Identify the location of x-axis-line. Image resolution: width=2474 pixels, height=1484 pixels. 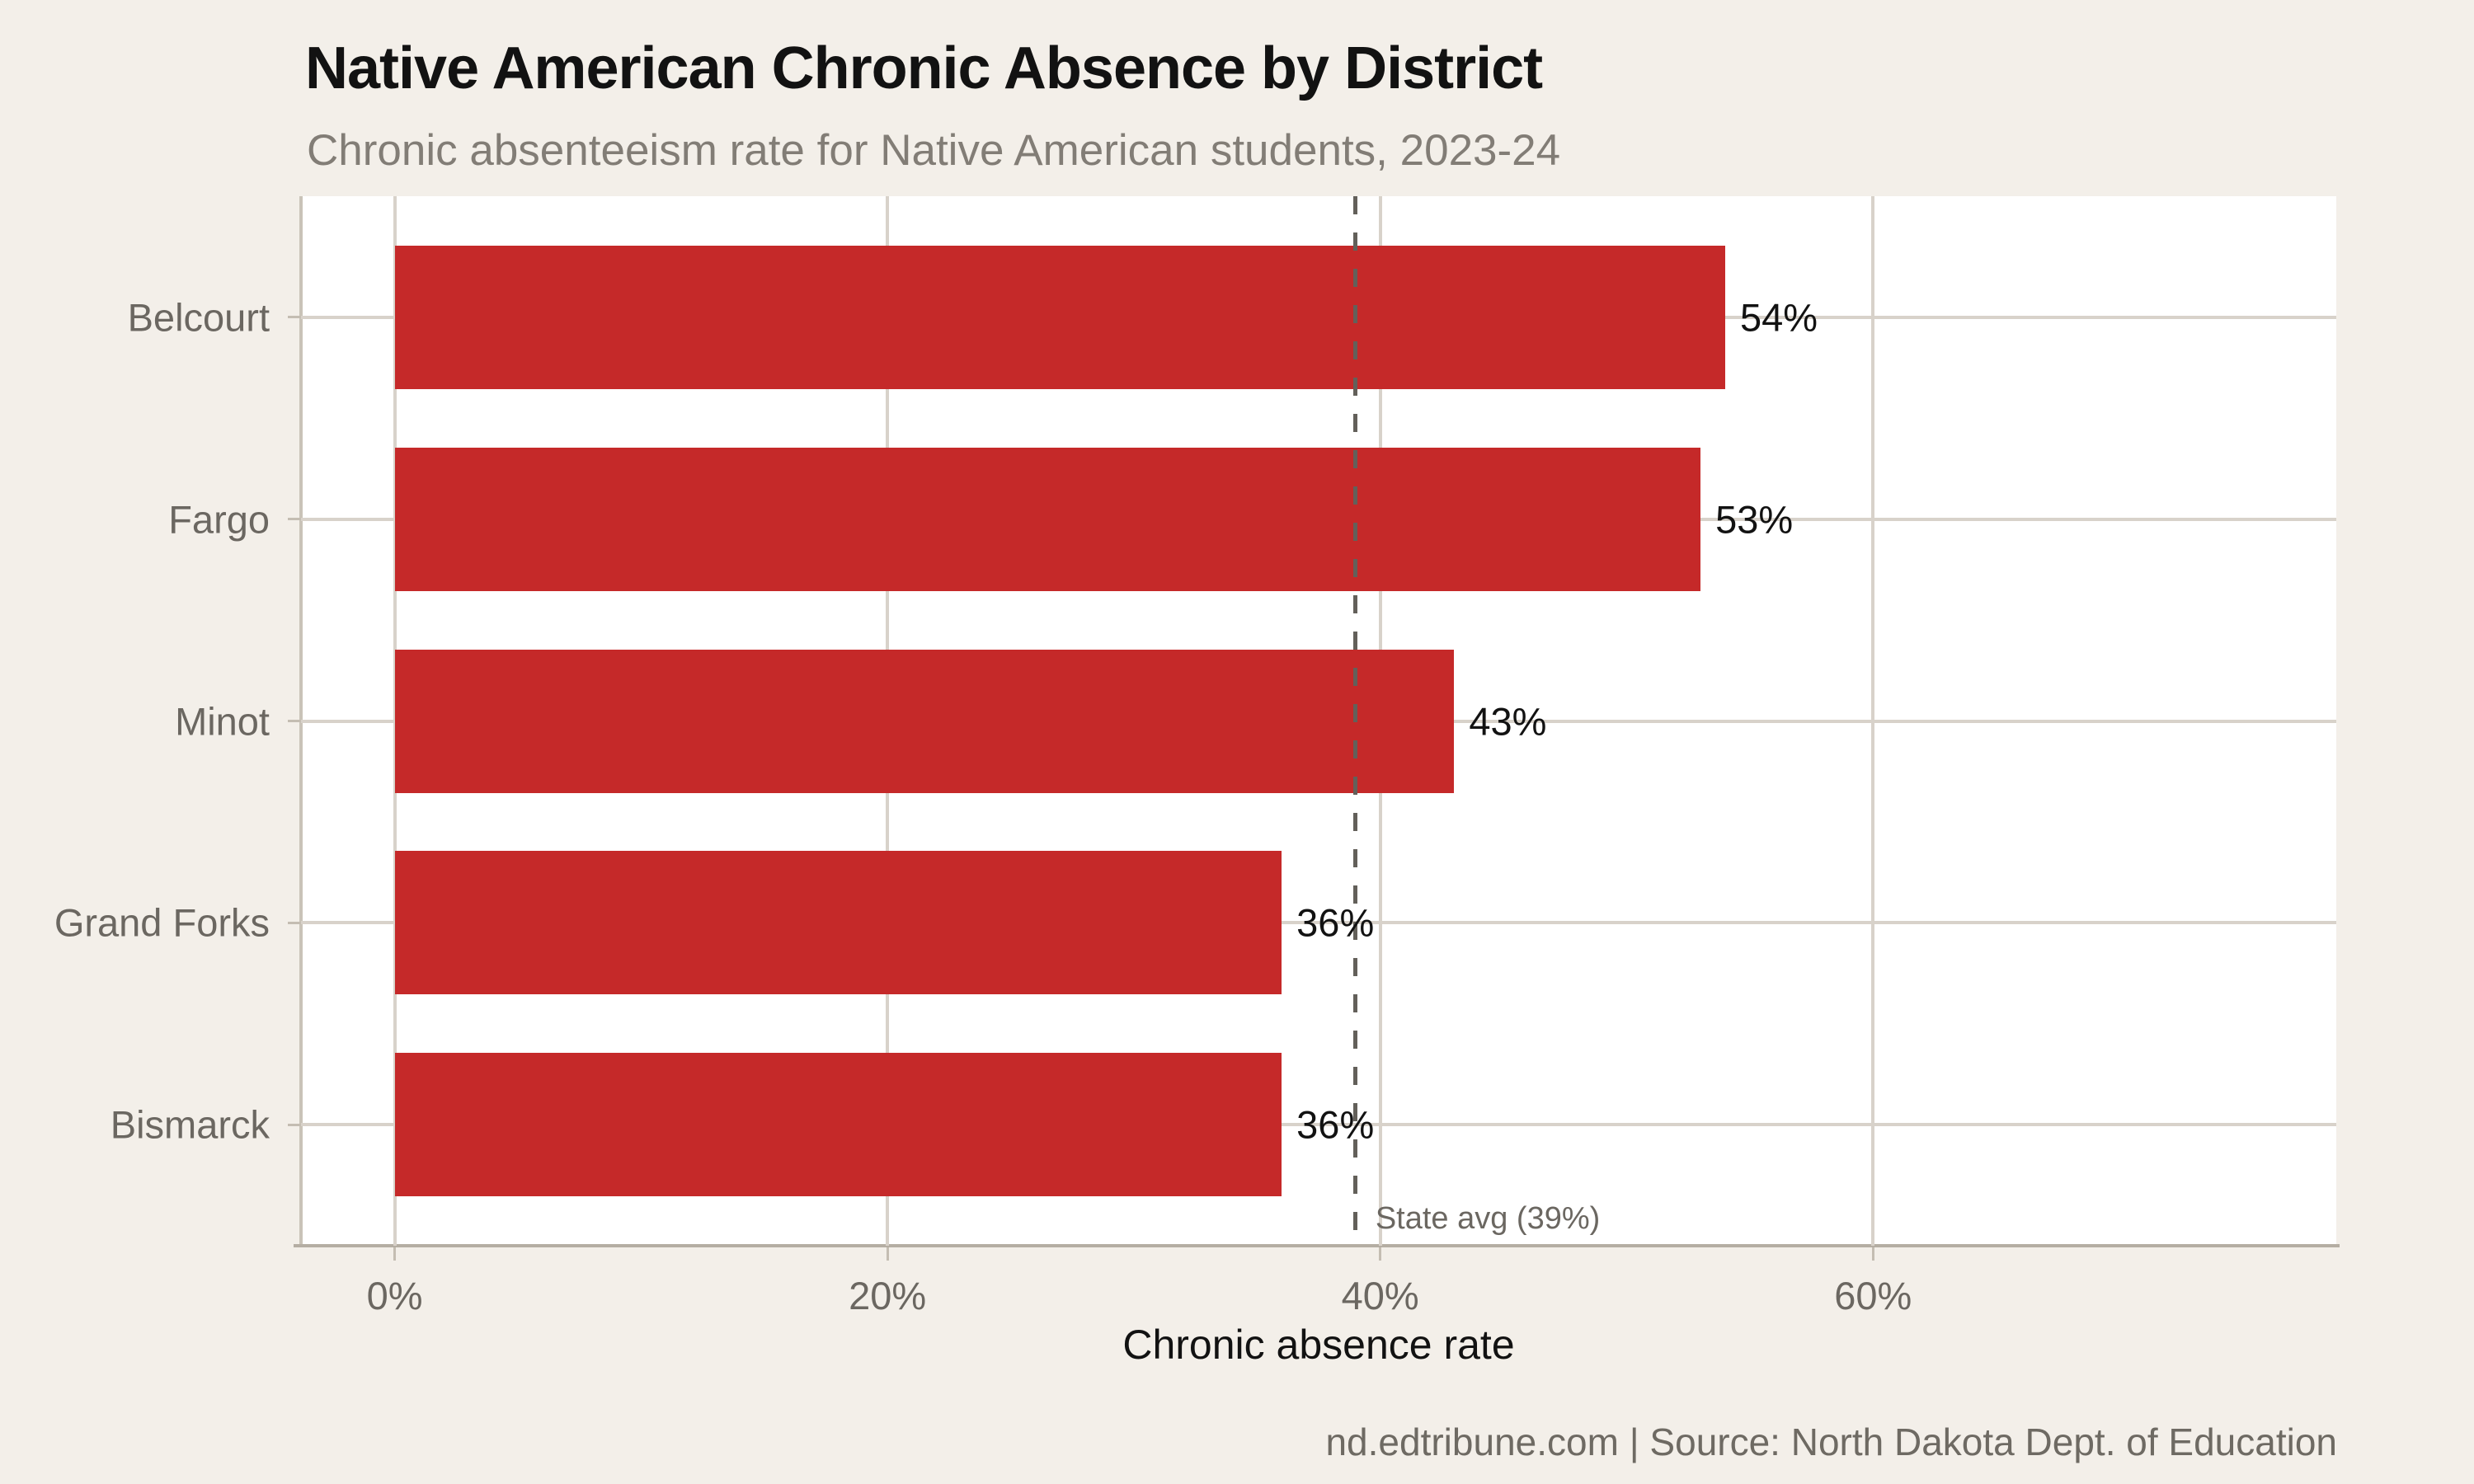
(1317, 1245).